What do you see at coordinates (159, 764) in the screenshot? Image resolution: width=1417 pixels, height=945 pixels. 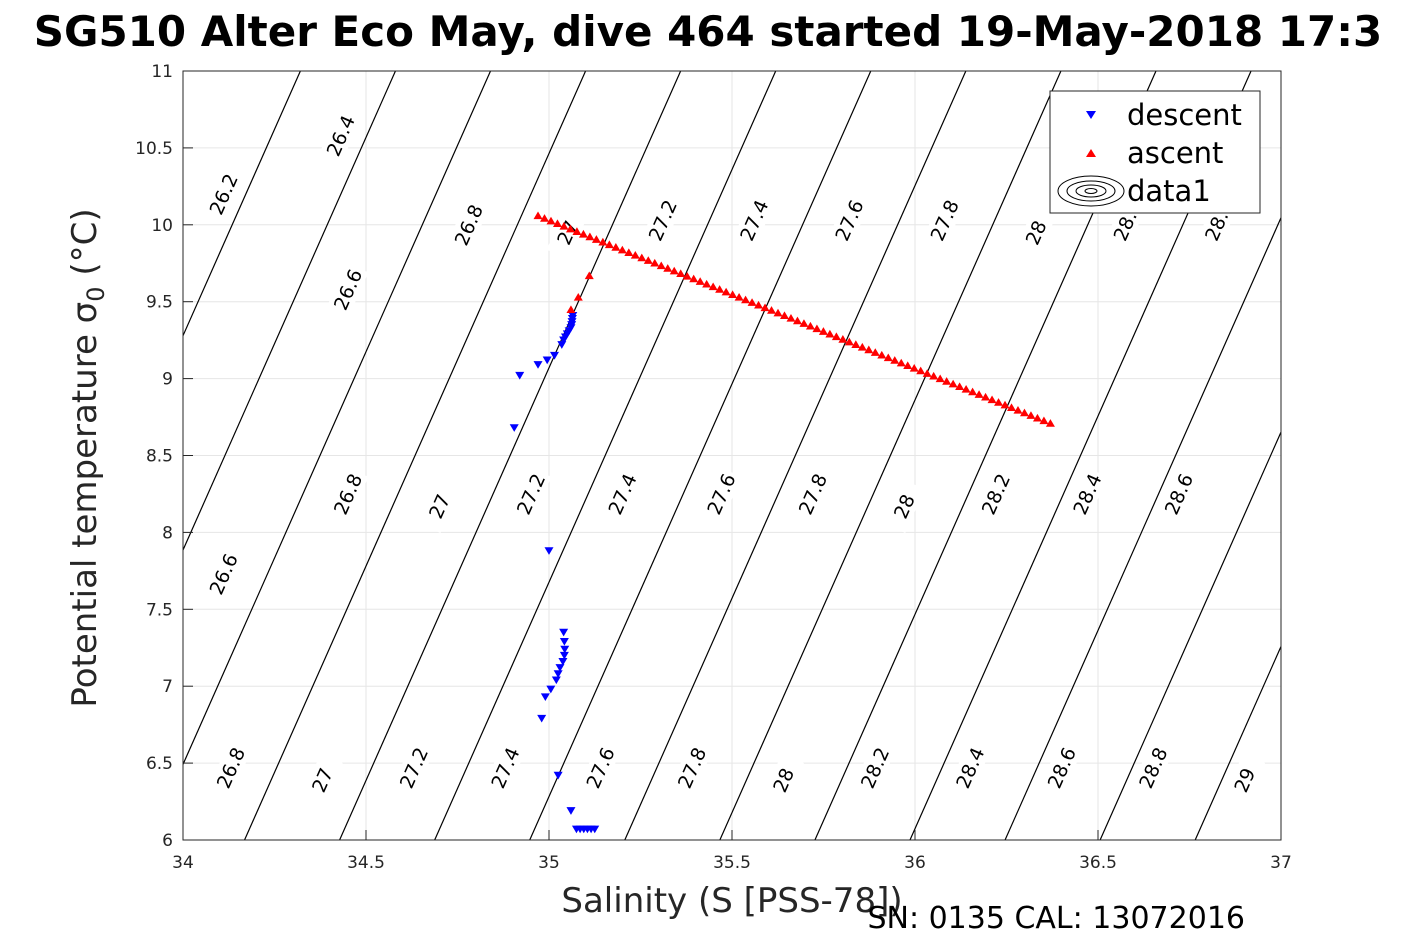 I see `y-tick-label: 6.5` at bounding box center [159, 764].